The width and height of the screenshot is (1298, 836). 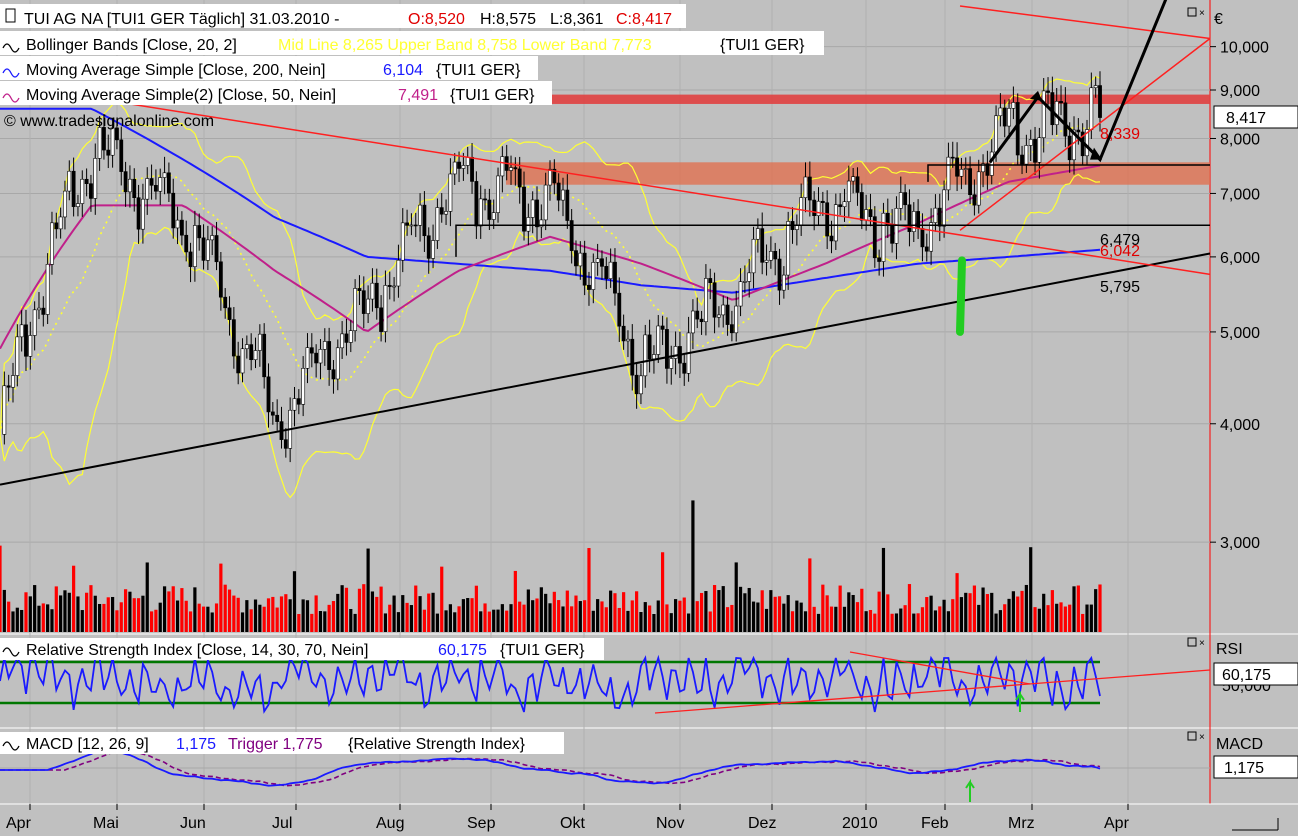 I want to click on instrument-icon, so click(x=10, y=15).